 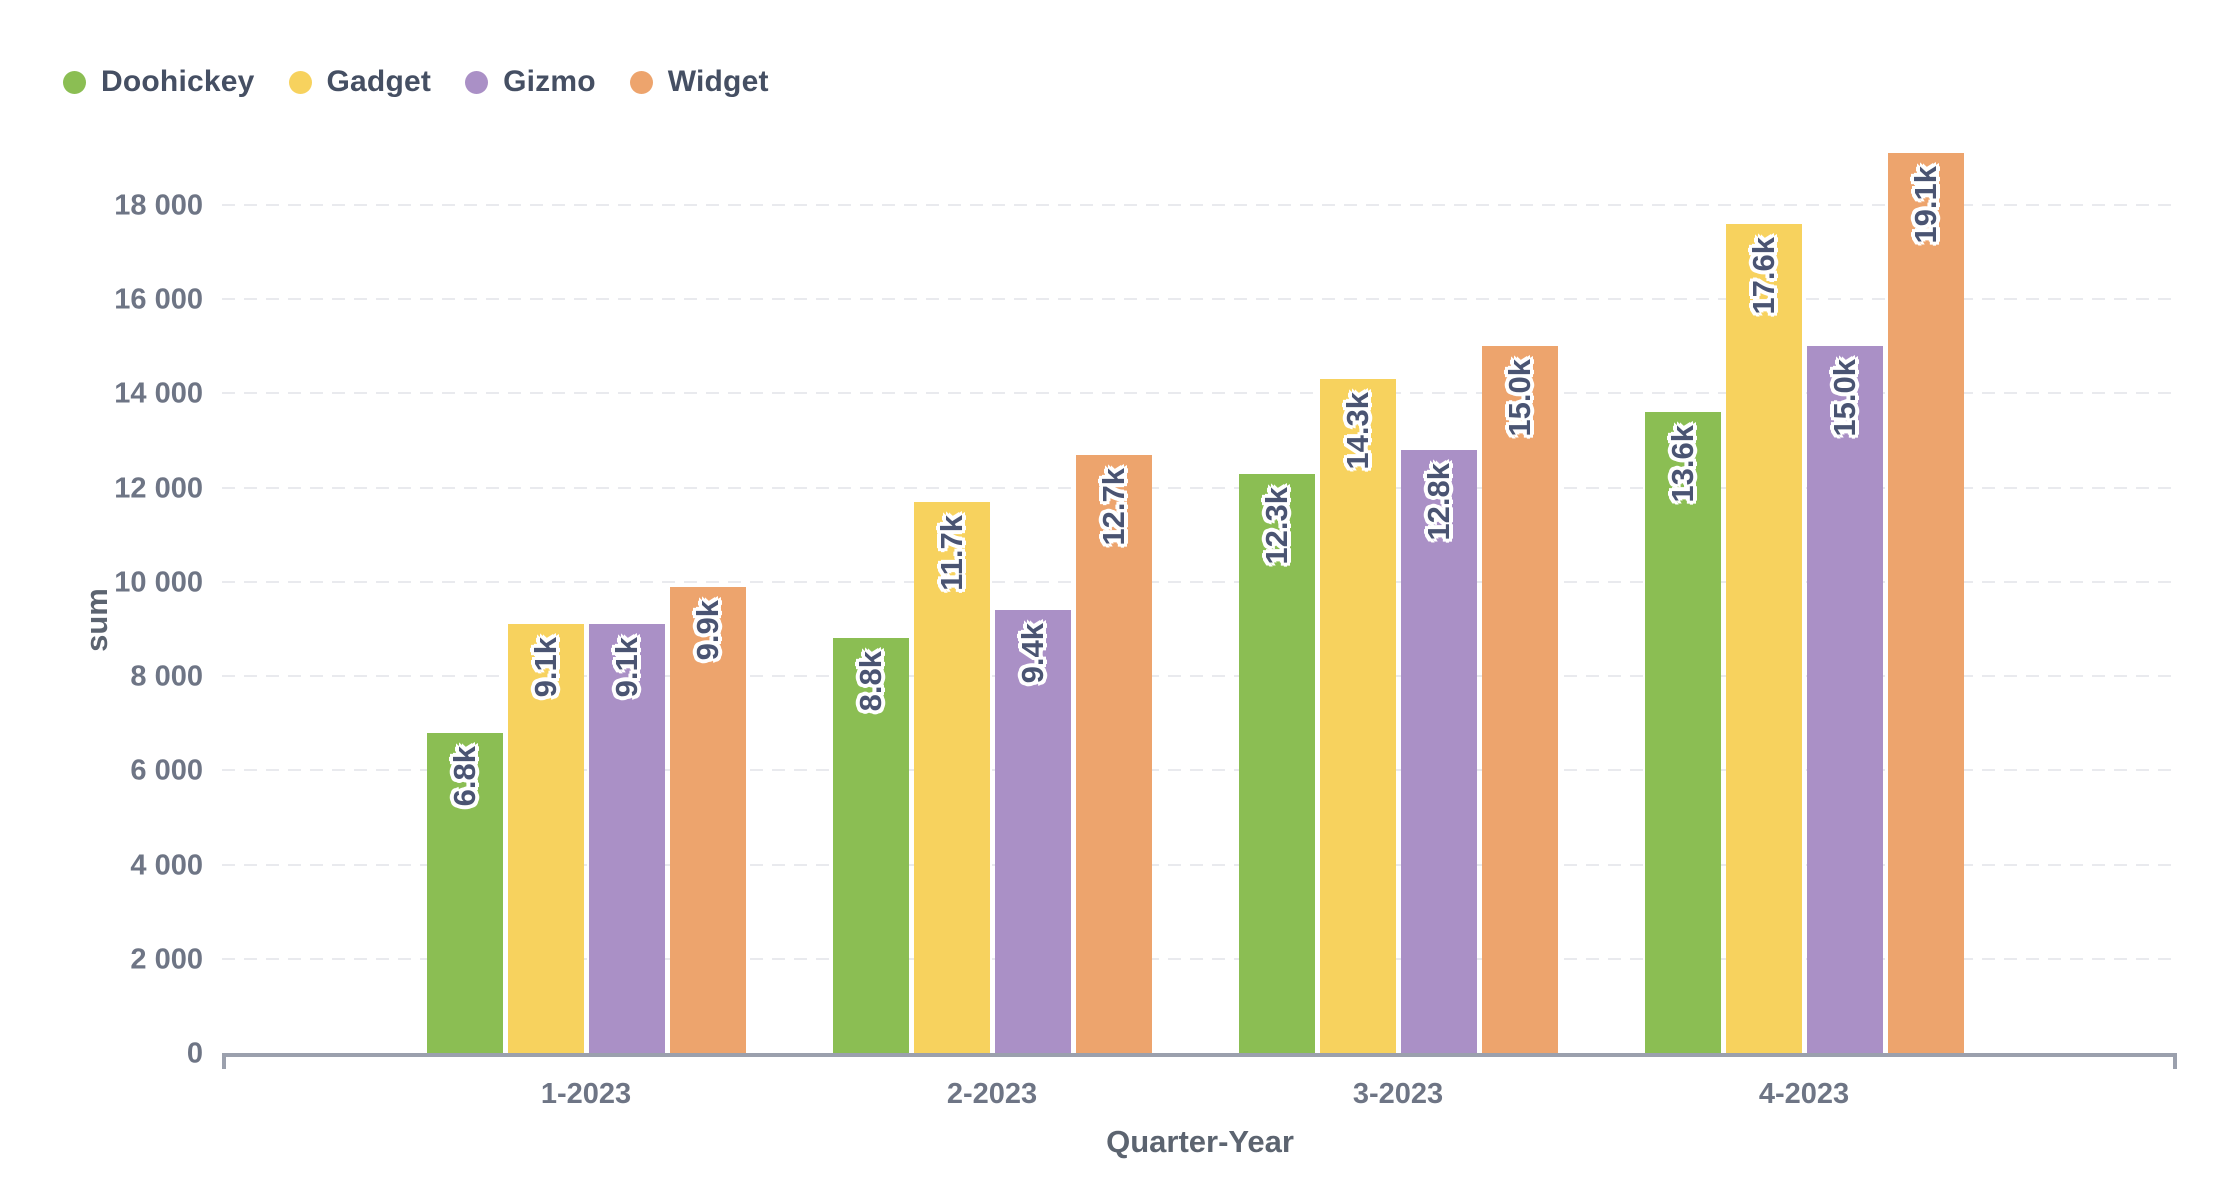 I want to click on x-category-label: 1-2023, so click(x=586, y=1094).